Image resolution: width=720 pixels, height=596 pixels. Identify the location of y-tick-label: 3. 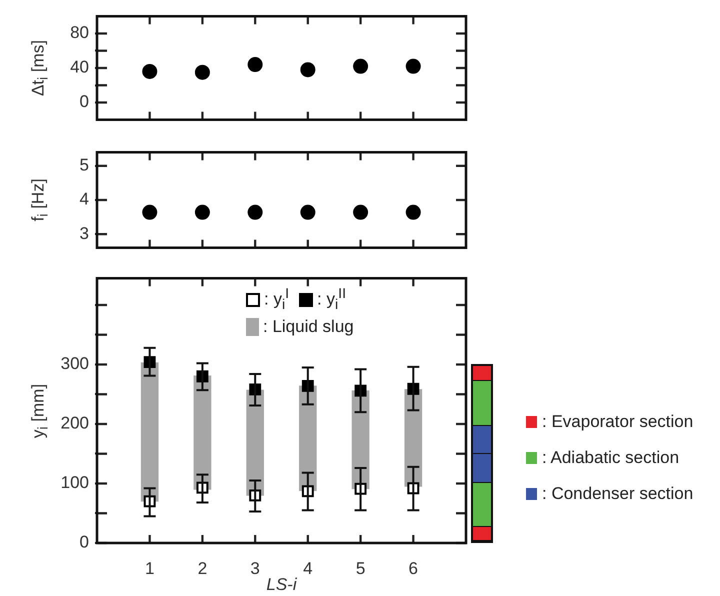
(84, 233).